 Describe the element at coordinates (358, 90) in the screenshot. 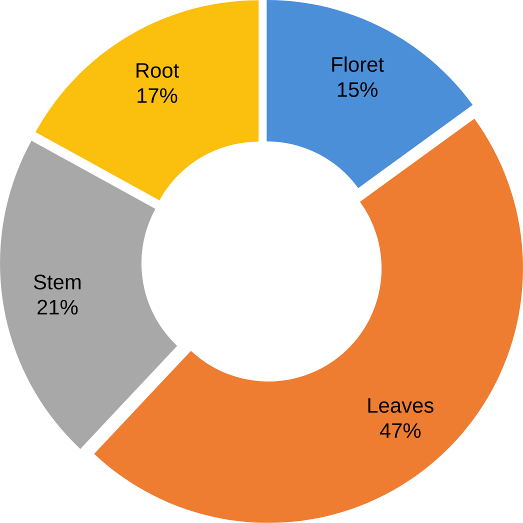

I see `data-label: 15%` at that location.